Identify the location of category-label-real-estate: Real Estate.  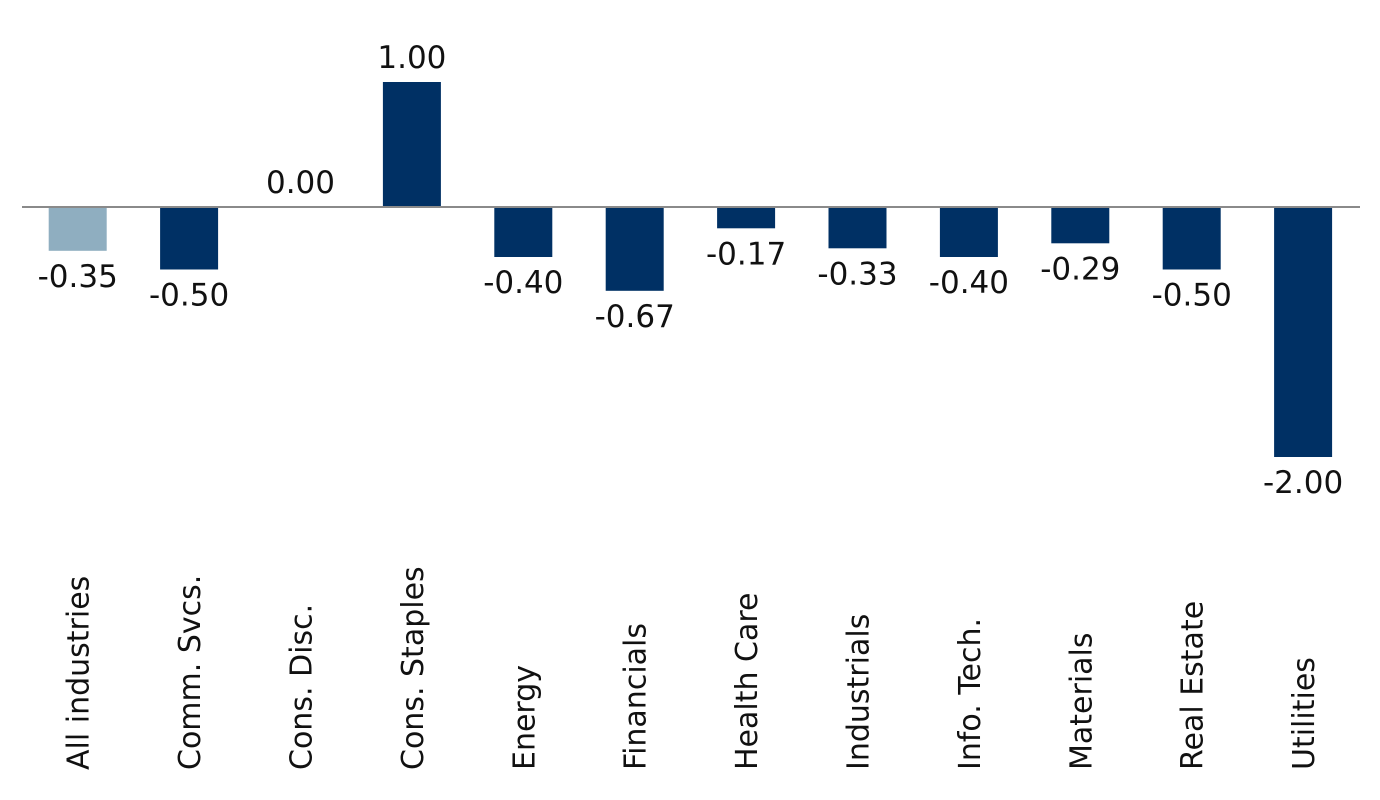
(1193, 685).